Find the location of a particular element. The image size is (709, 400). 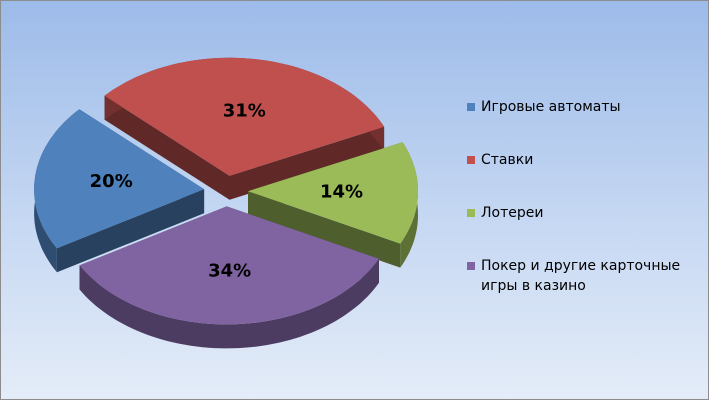

legend-item: Покер и другие карточные игры в казино is located at coordinates (579, 282).